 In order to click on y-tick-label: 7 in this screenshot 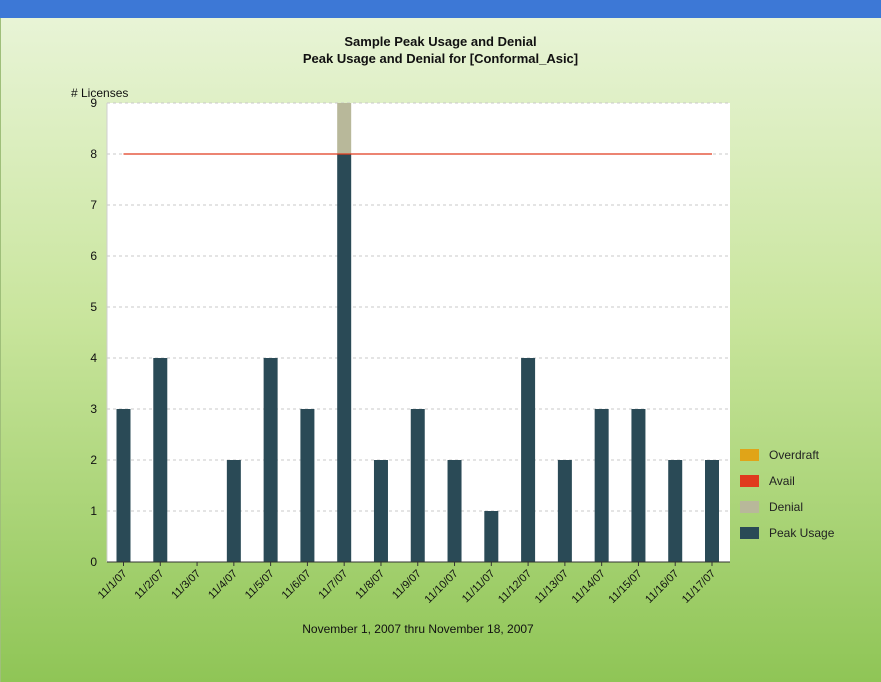, I will do `click(93, 205)`.